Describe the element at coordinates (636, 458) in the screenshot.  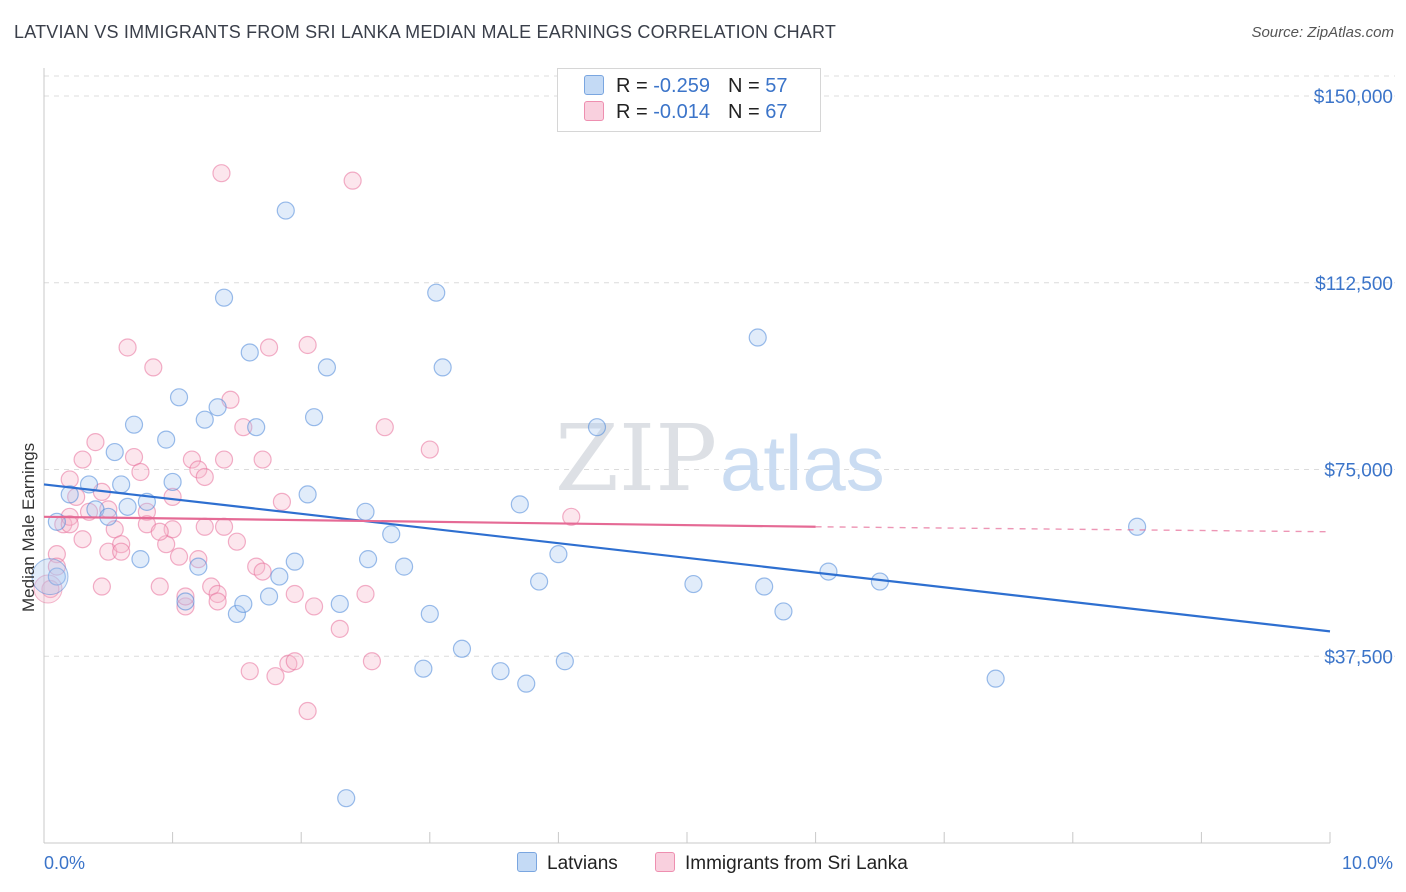
I see `watermark-zip: ZIP` at that location.